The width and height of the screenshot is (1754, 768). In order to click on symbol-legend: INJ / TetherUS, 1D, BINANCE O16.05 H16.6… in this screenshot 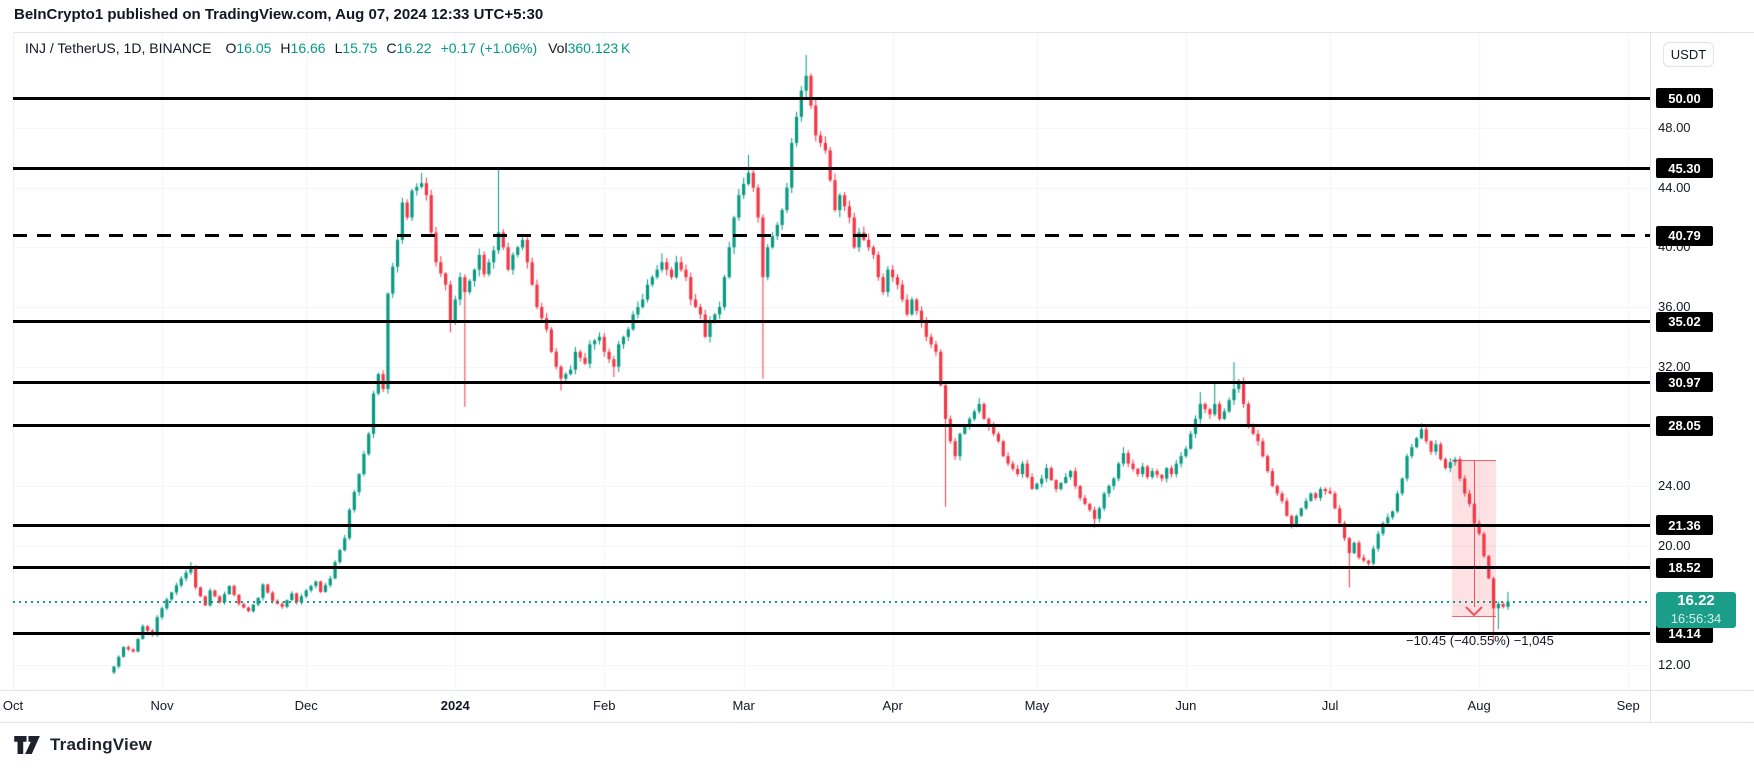, I will do `click(332, 48)`.